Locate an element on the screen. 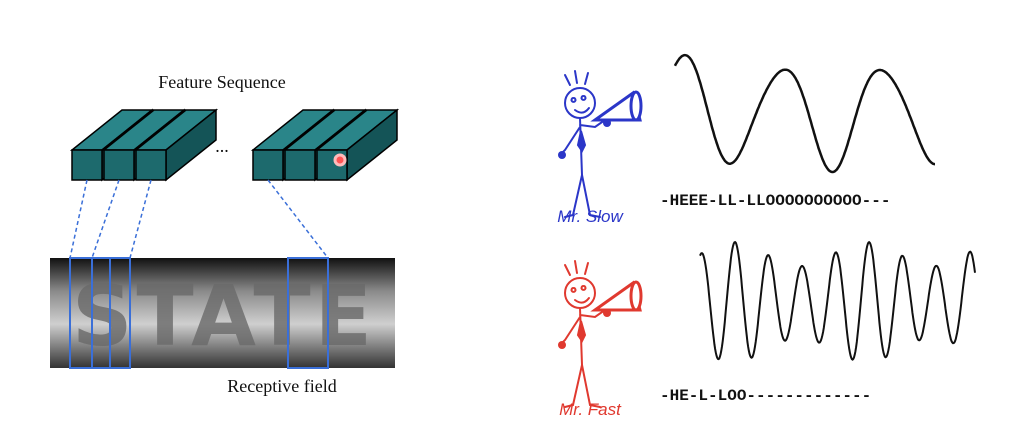 The width and height of the screenshot is (1033, 440). slow-sequence: -HEEE-LL-LLOOOOOOOOOO--- is located at coordinates (775, 201).